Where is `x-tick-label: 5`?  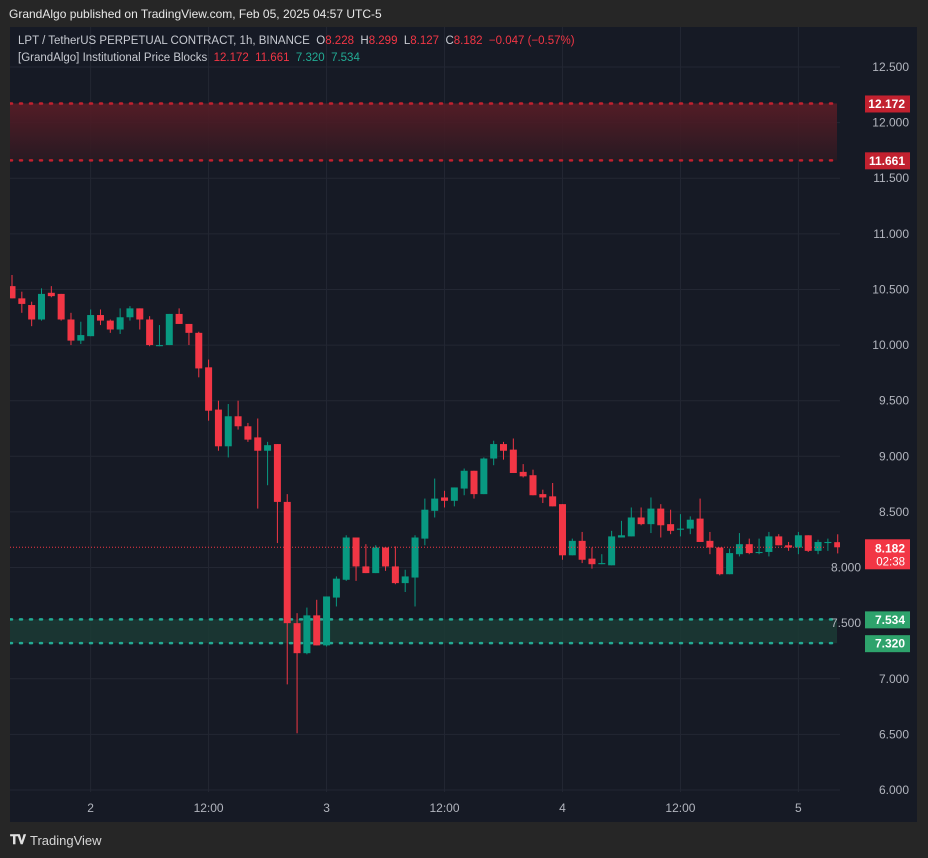
x-tick-label: 5 is located at coordinates (798, 808).